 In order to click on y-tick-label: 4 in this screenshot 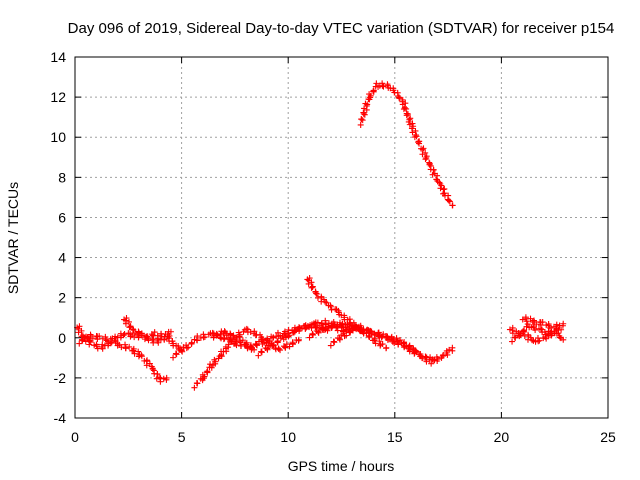, I will do `click(62, 258)`.